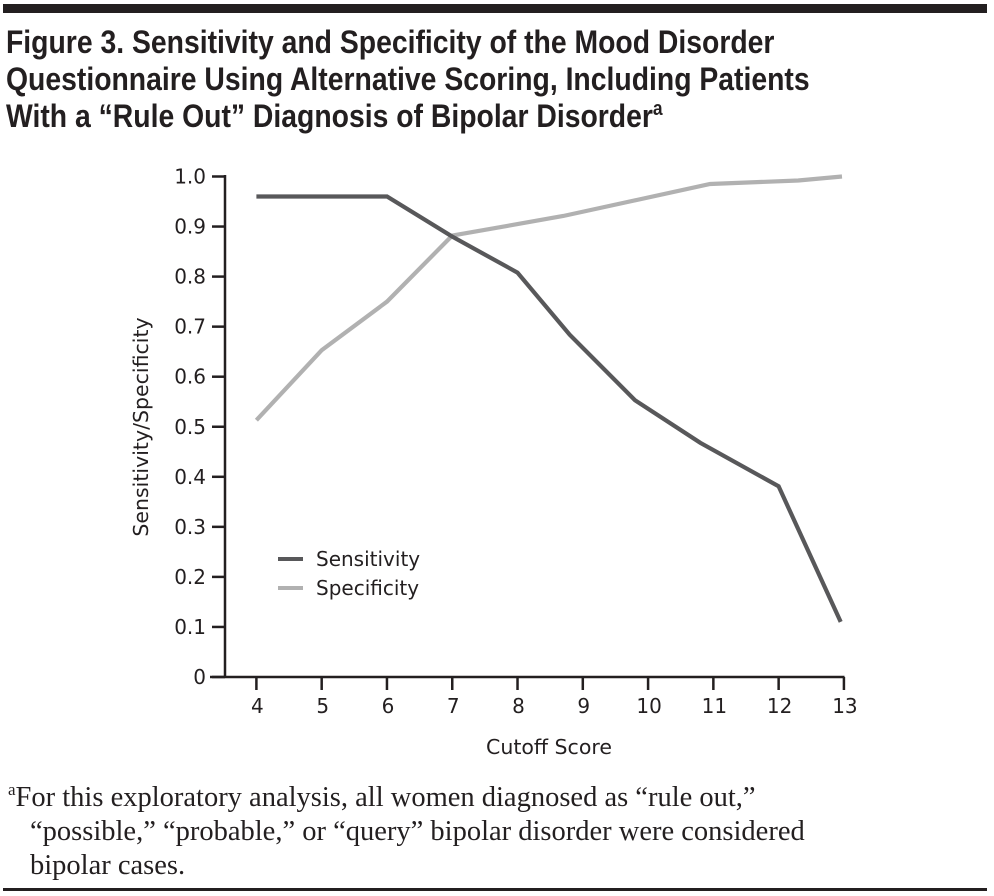  What do you see at coordinates (190, 477) in the screenshot?
I see `y-tick-label: 0.4` at bounding box center [190, 477].